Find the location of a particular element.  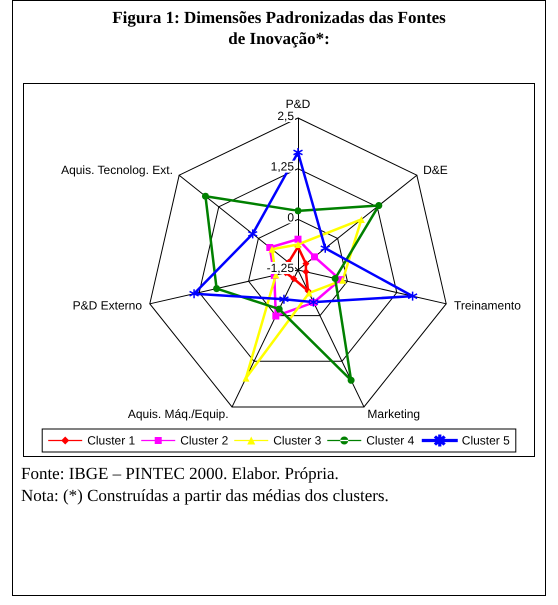

spoke-label: P&D Externo is located at coordinates (107, 305).